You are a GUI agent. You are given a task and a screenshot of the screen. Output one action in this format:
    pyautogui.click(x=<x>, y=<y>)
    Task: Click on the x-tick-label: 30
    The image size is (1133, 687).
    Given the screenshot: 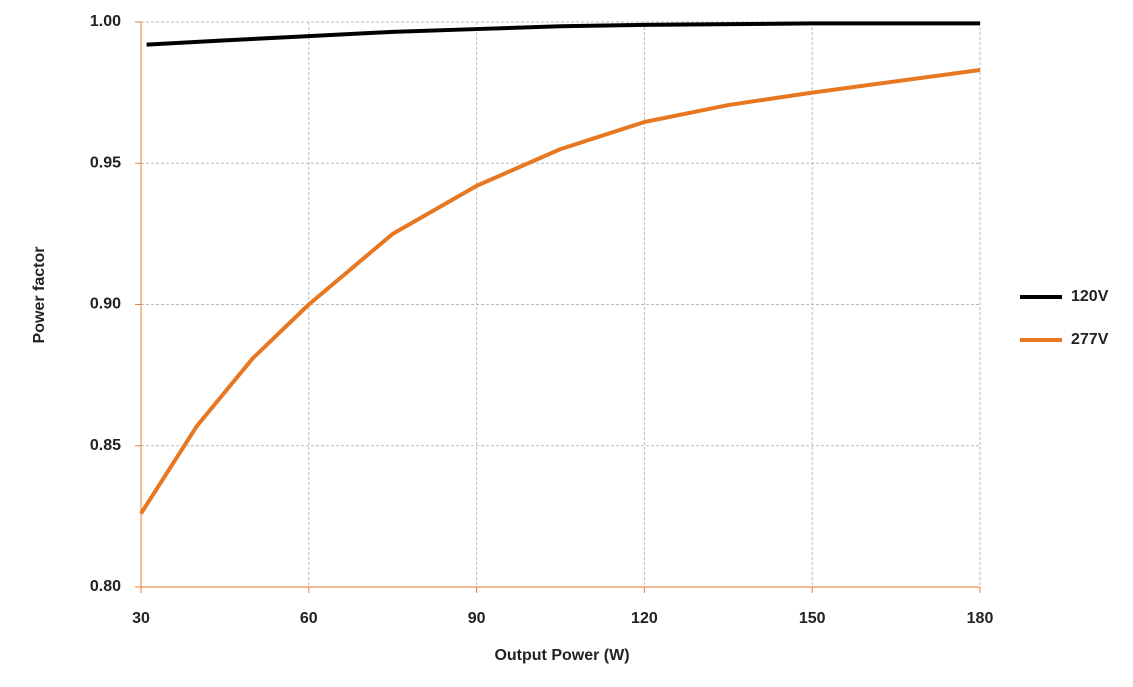 What is the action you would take?
    pyautogui.click(x=141, y=618)
    